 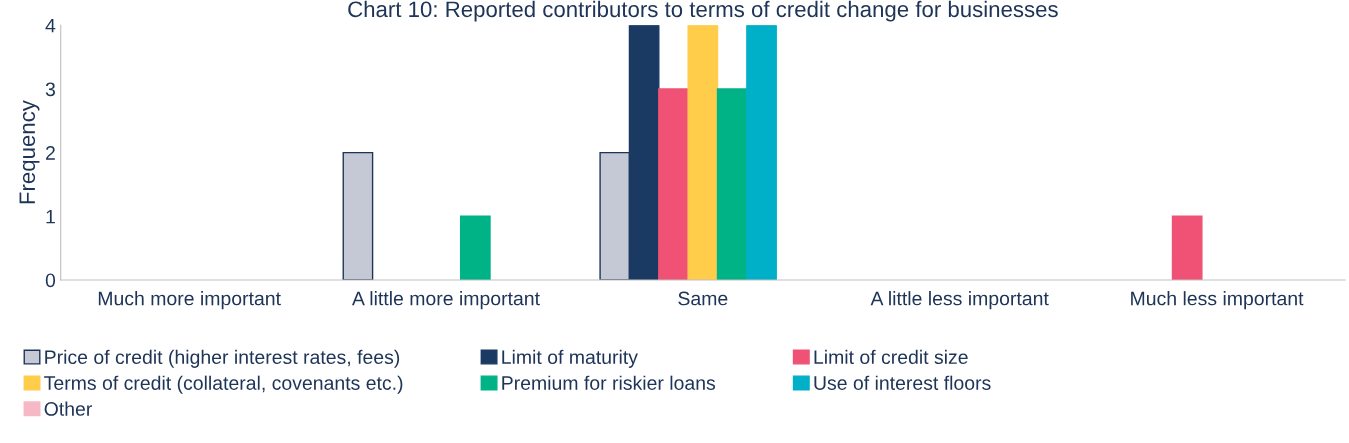 I want to click on y-axis-title: Frequency, so click(x=29, y=152).